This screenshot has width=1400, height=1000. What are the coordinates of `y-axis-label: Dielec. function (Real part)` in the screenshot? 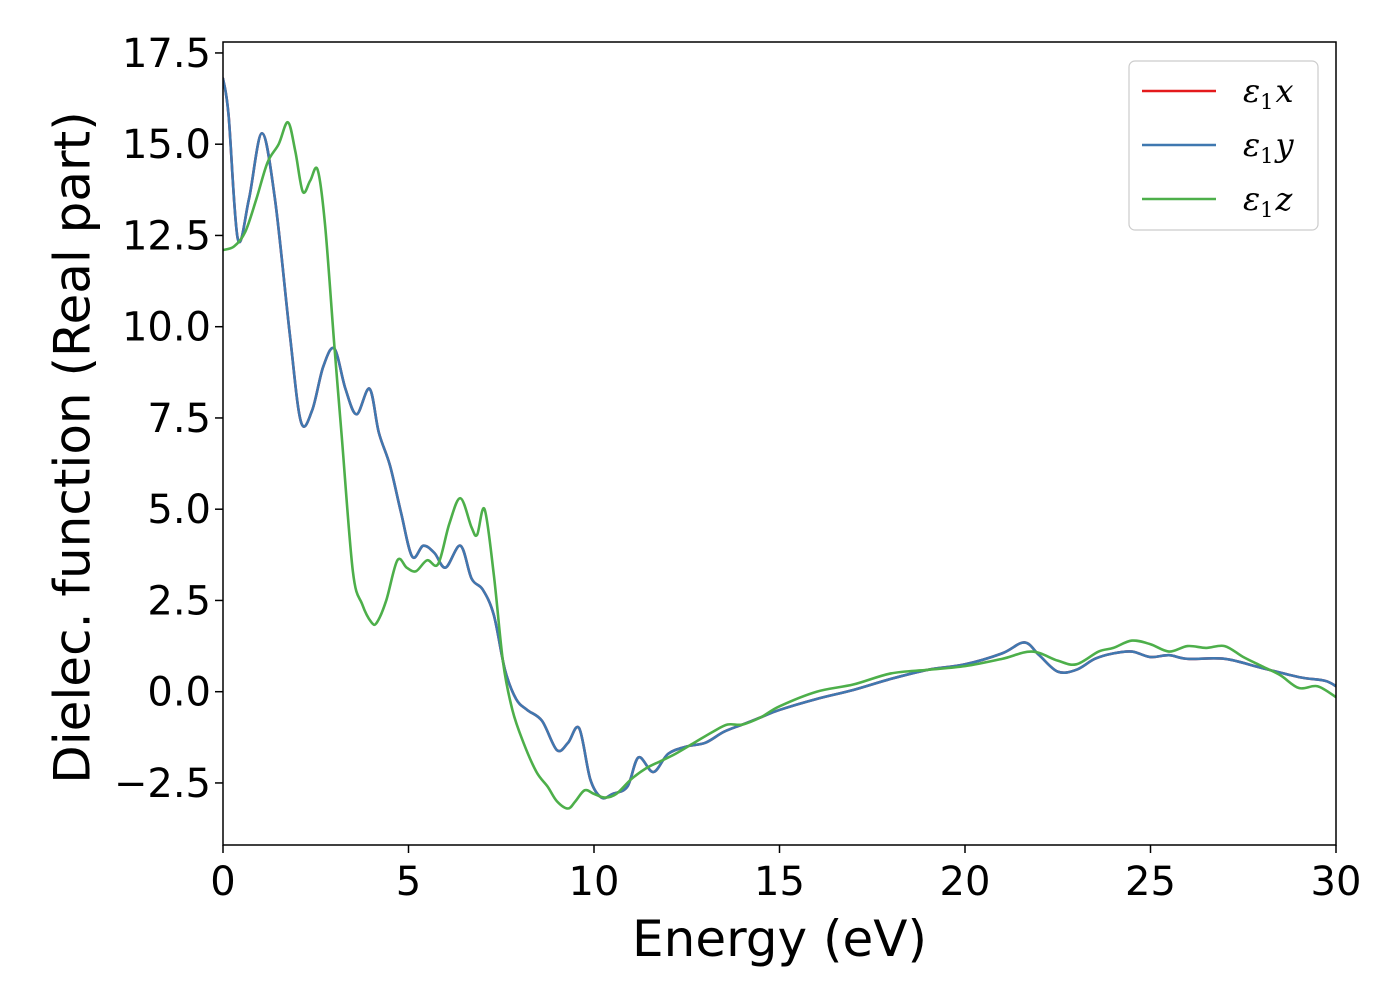 It's located at (73, 447).